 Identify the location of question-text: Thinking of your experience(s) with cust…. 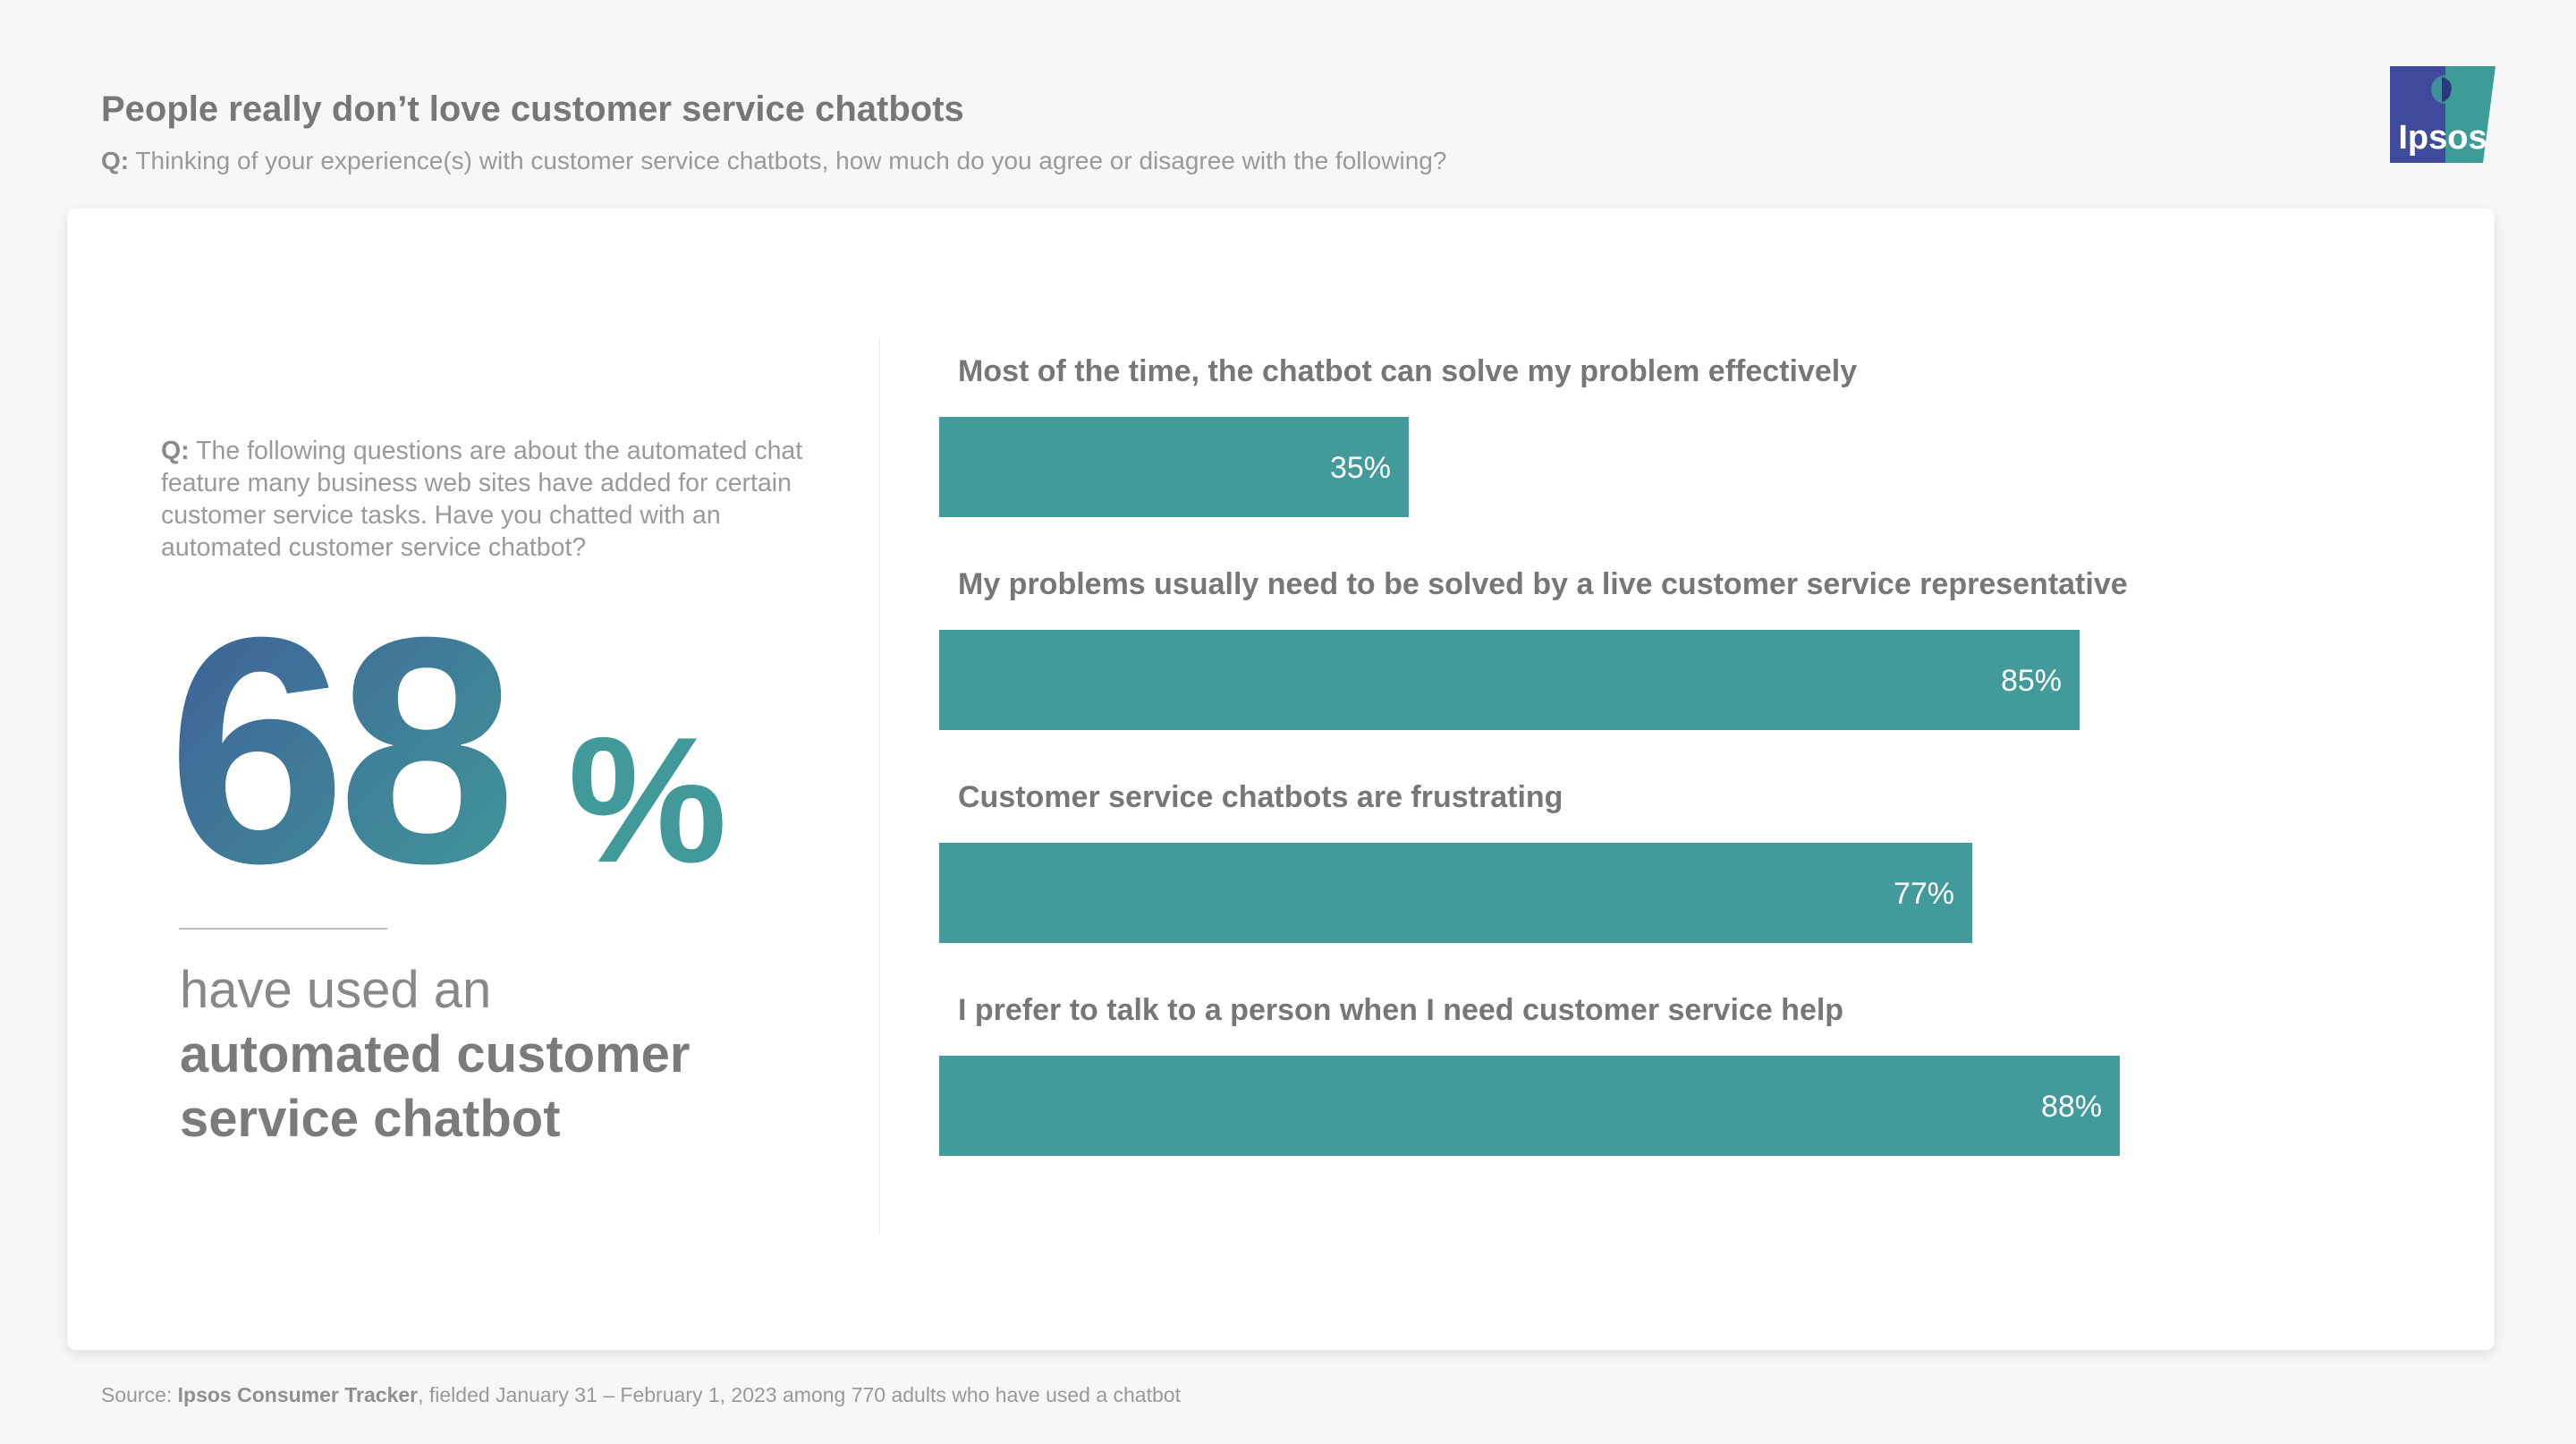
(791, 160).